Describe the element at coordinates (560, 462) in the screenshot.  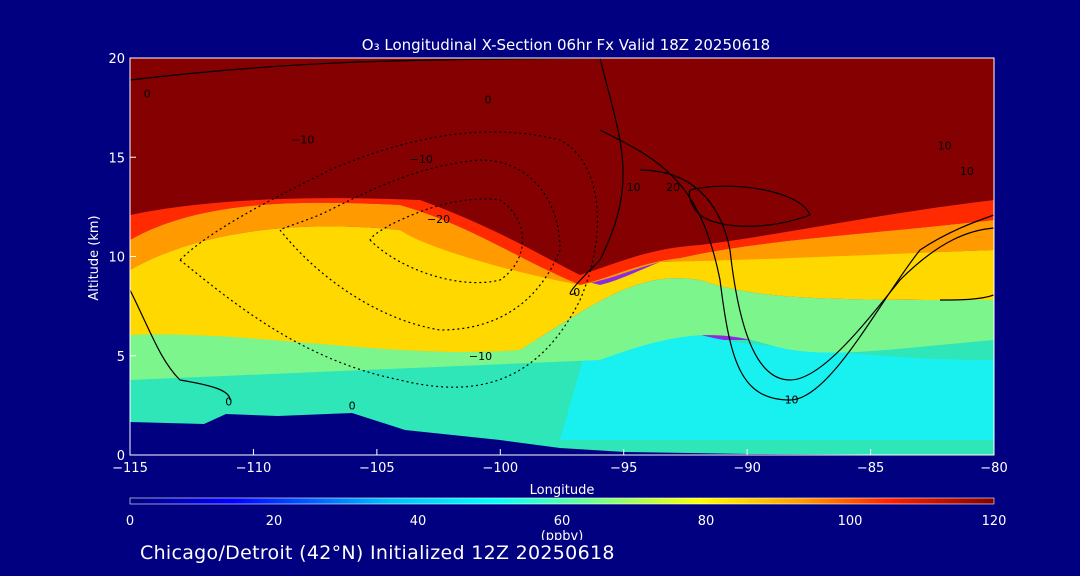
I see `x-axis: −115 −110 −105 −100 −95 −90 −85 −80` at that location.